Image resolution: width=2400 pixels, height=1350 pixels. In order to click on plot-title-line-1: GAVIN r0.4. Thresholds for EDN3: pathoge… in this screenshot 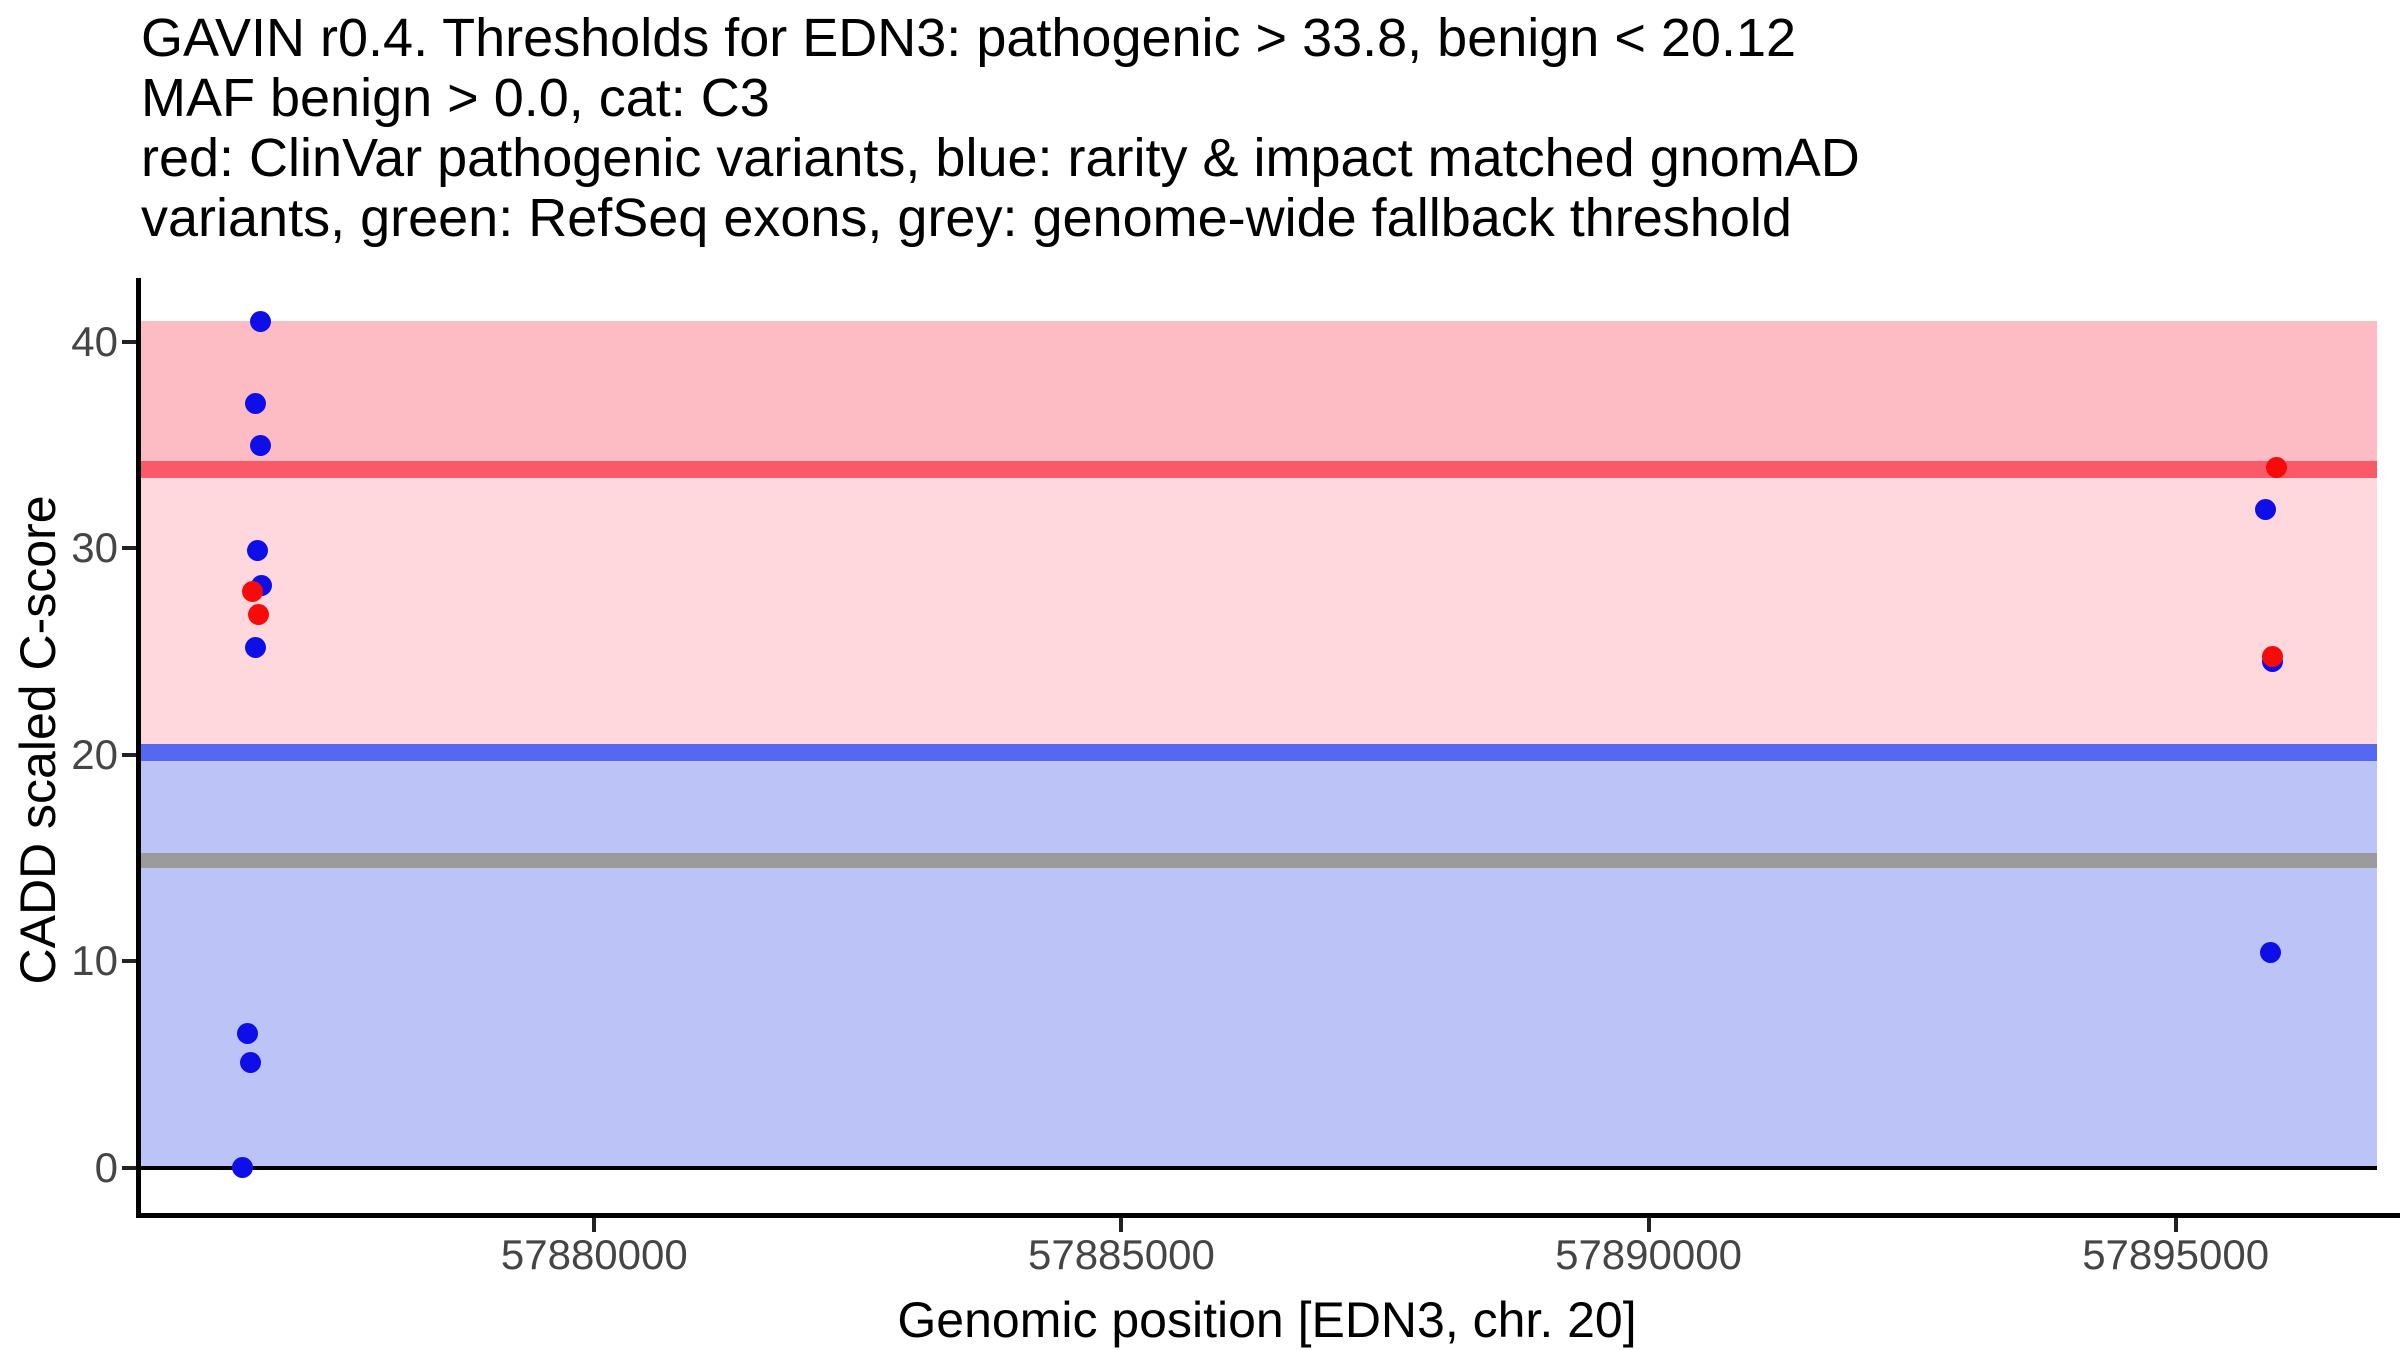, I will do `click(969, 38)`.